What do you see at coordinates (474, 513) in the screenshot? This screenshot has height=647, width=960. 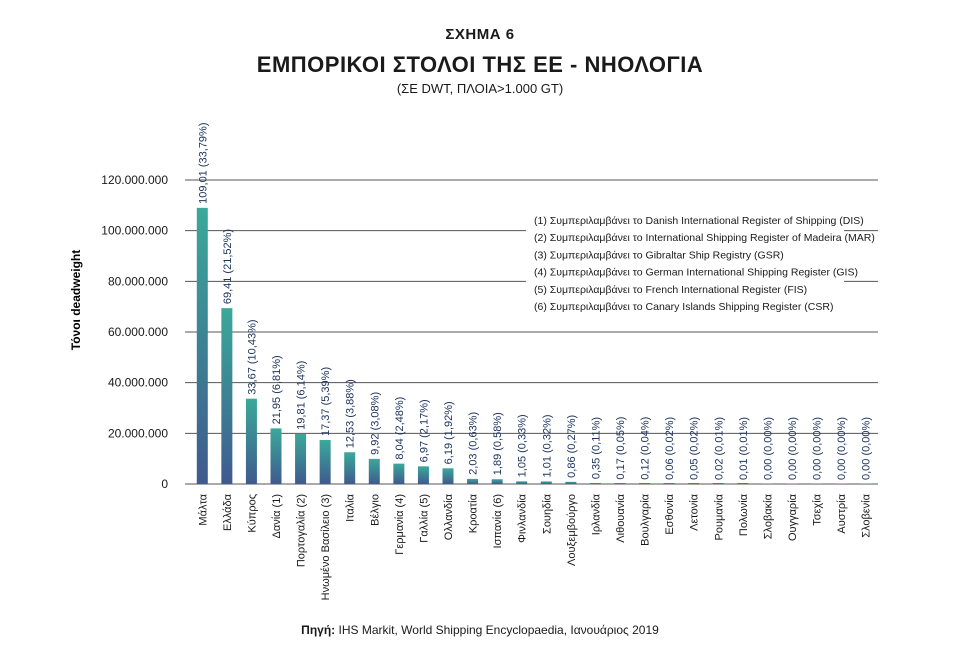 I see `x-tick-label: Κροατία` at bounding box center [474, 513].